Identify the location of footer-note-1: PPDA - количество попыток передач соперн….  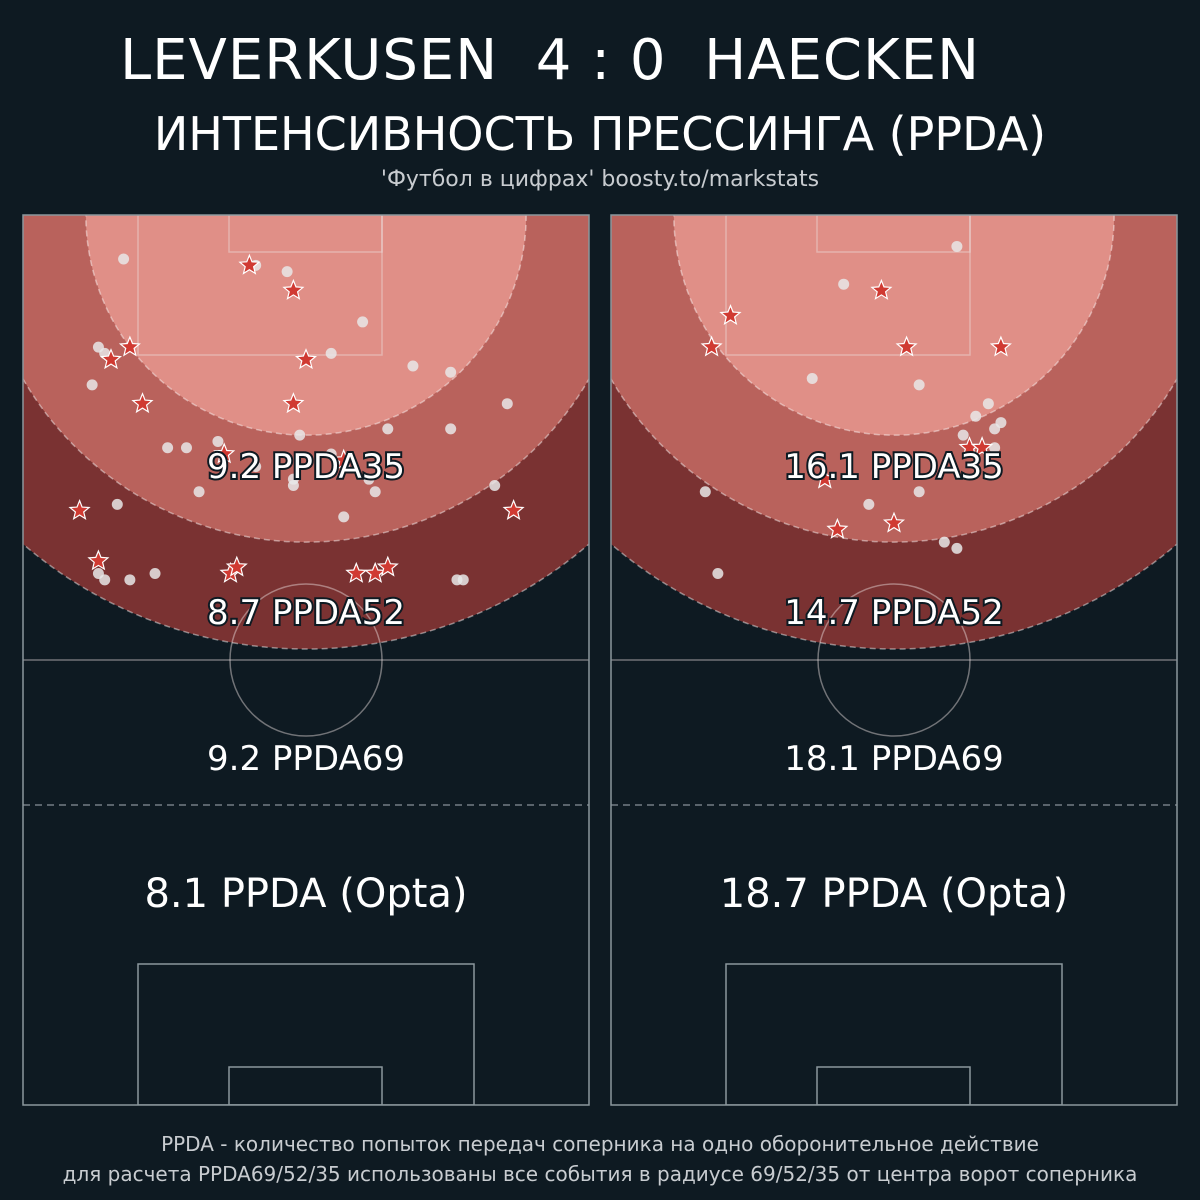
(600, 1144).